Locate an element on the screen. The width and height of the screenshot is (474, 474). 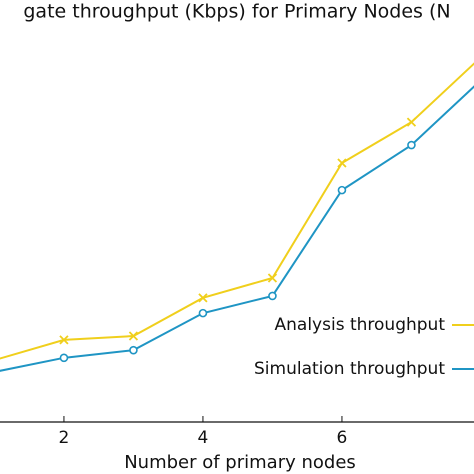
x-axis-label: Number of primary nodes is located at coordinates (240, 462).